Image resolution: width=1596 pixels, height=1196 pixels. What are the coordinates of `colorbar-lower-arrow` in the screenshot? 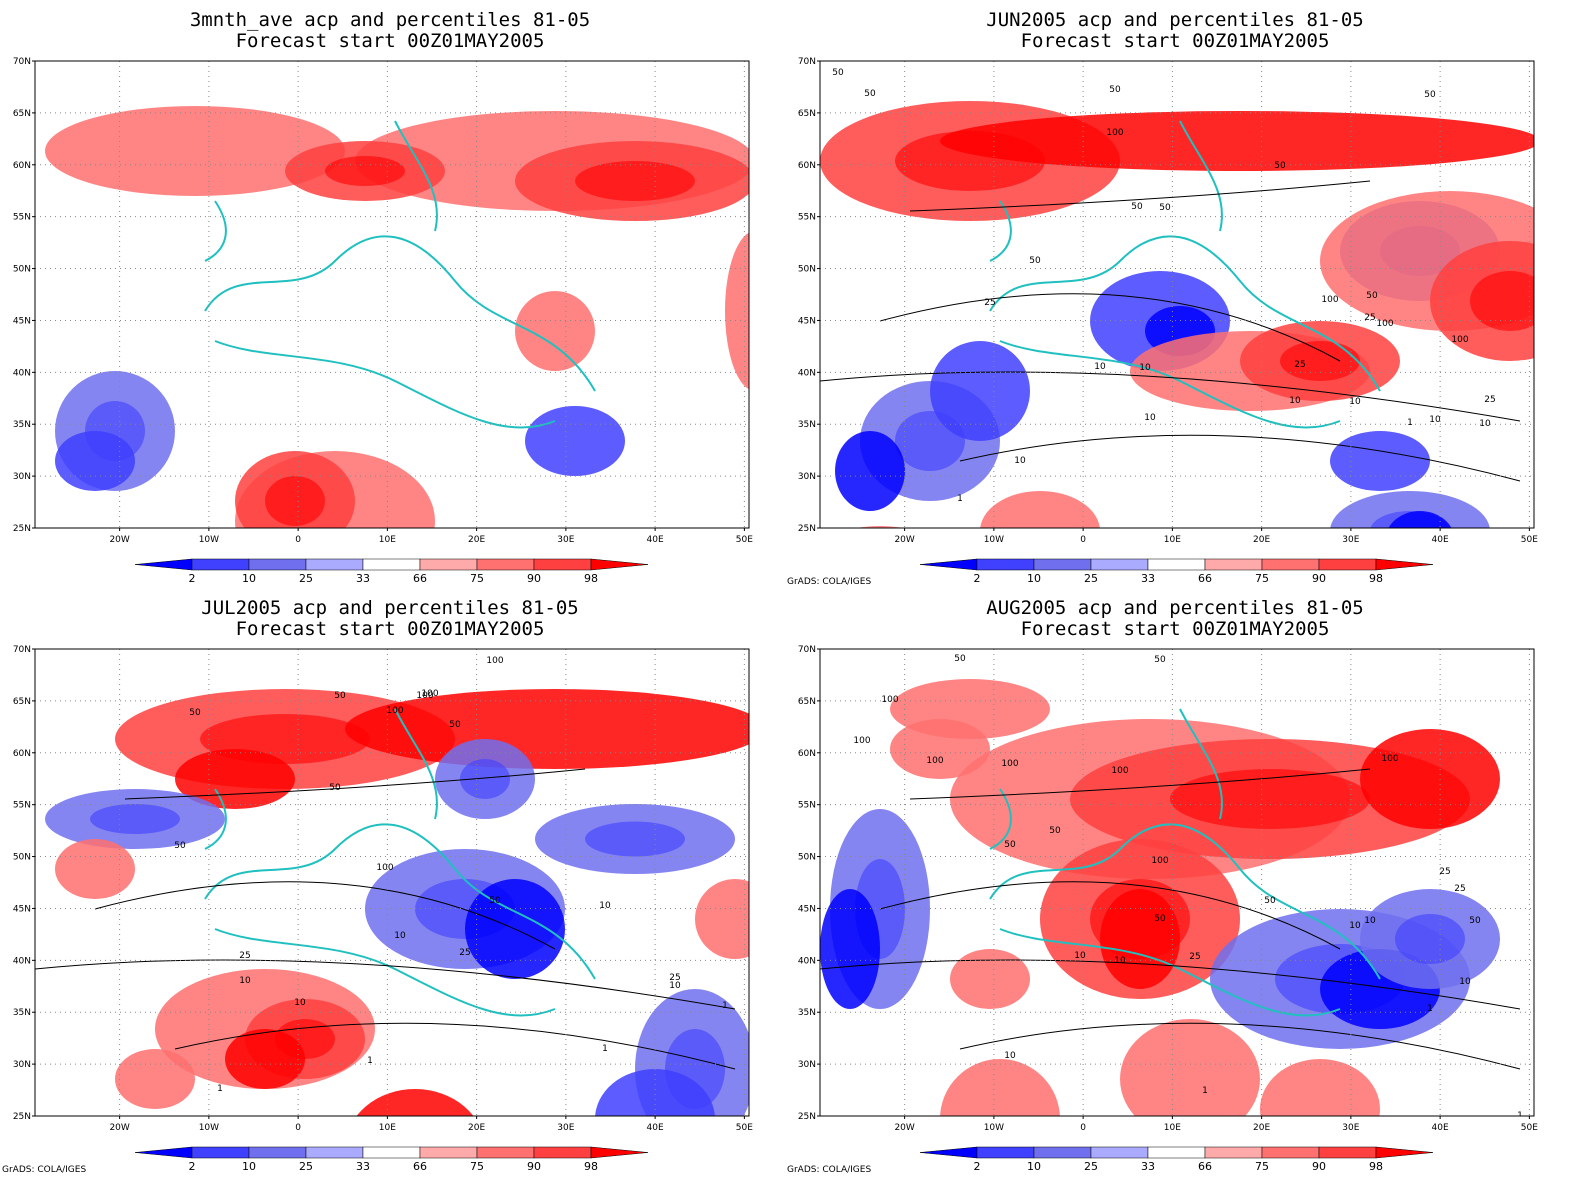 It's located at (163, 564).